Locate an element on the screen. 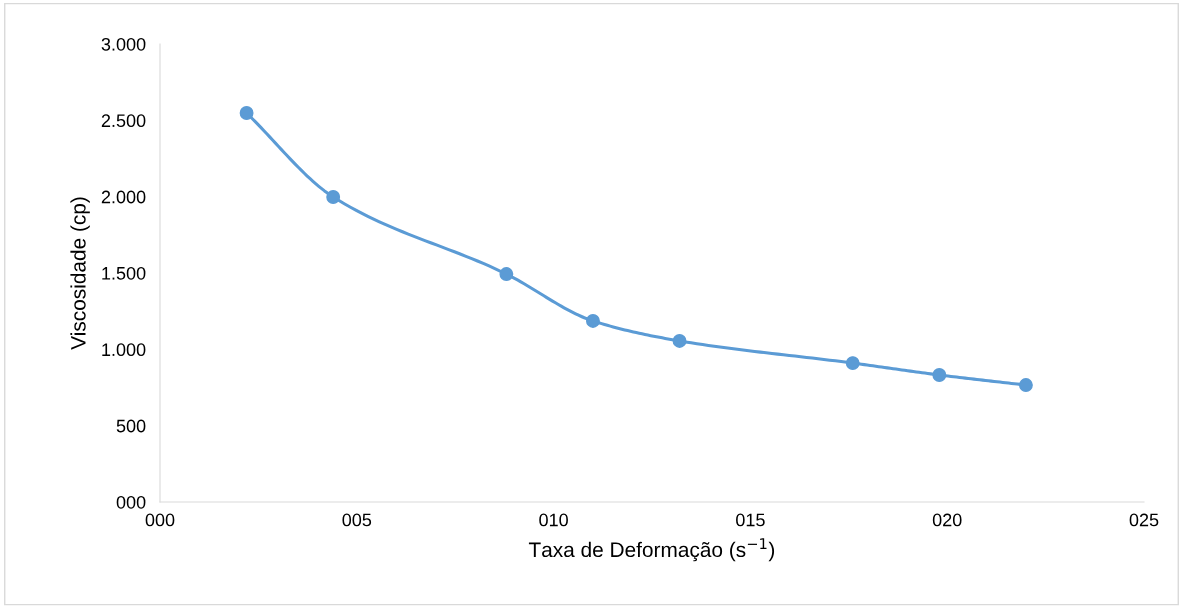  y-tick-label: 3.000 is located at coordinates (123, 44).